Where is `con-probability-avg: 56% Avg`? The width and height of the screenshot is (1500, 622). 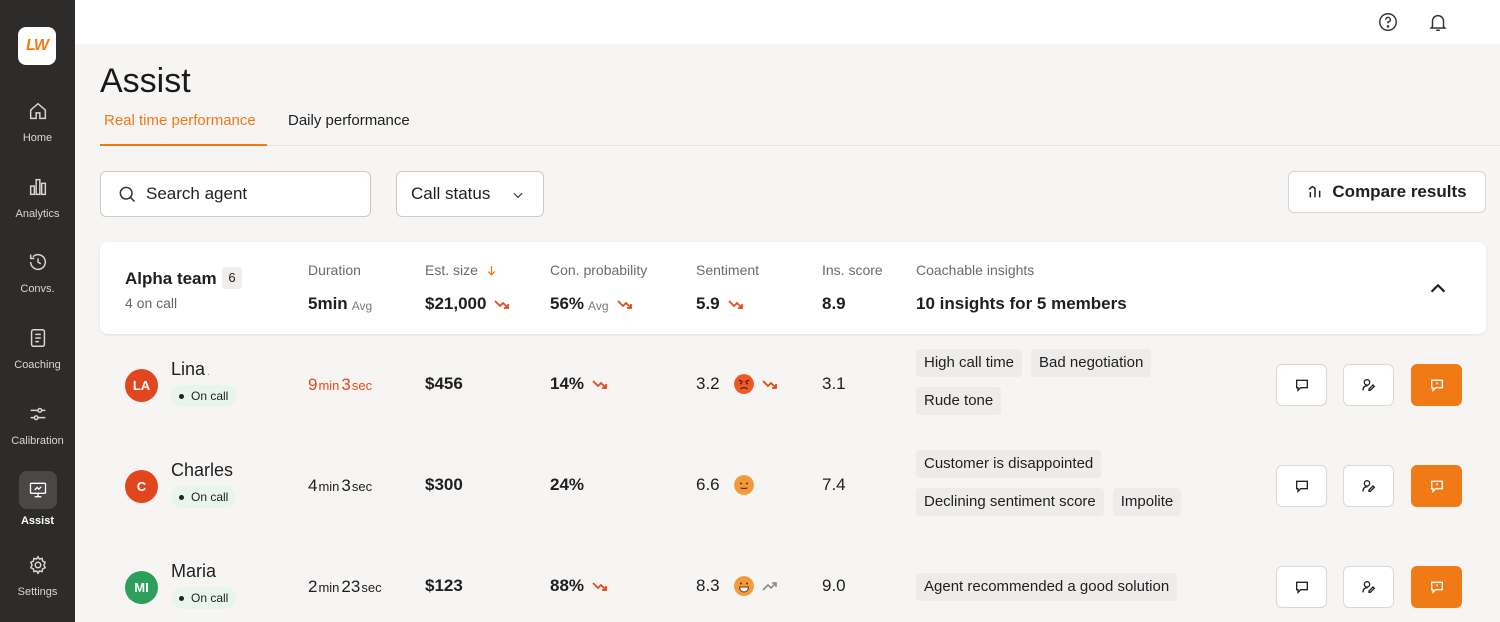 con-probability-avg: 56% Avg is located at coordinates (591, 304).